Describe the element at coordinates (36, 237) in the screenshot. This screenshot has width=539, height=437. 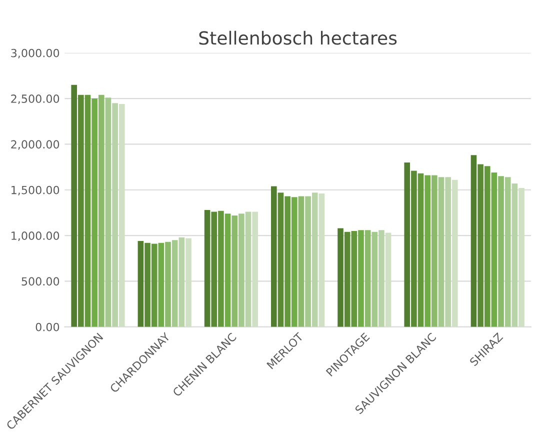
I see `y-tick-label: 1,000.00` at that location.